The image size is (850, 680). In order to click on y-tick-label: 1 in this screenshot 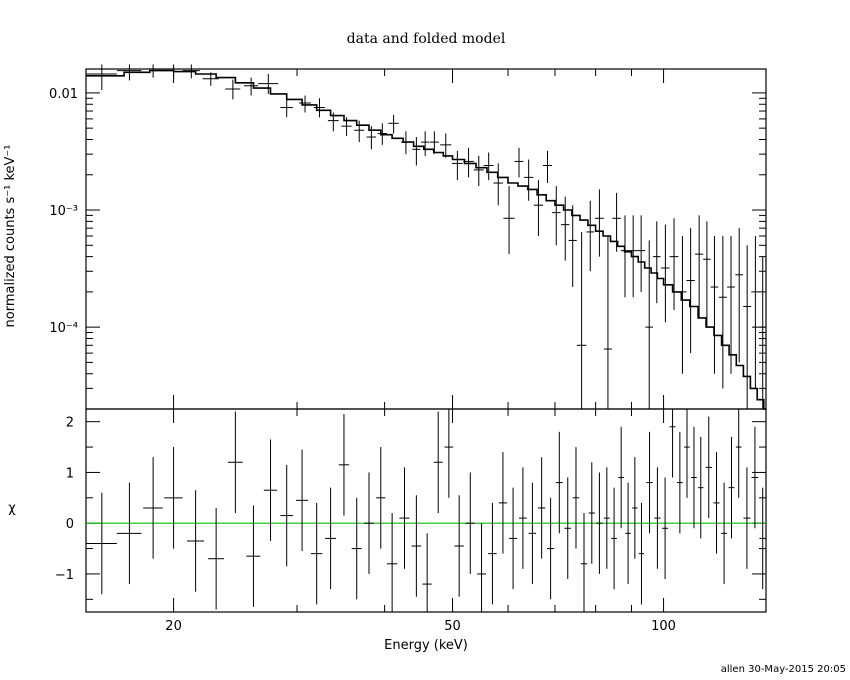, I will do `click(70, 473)`.